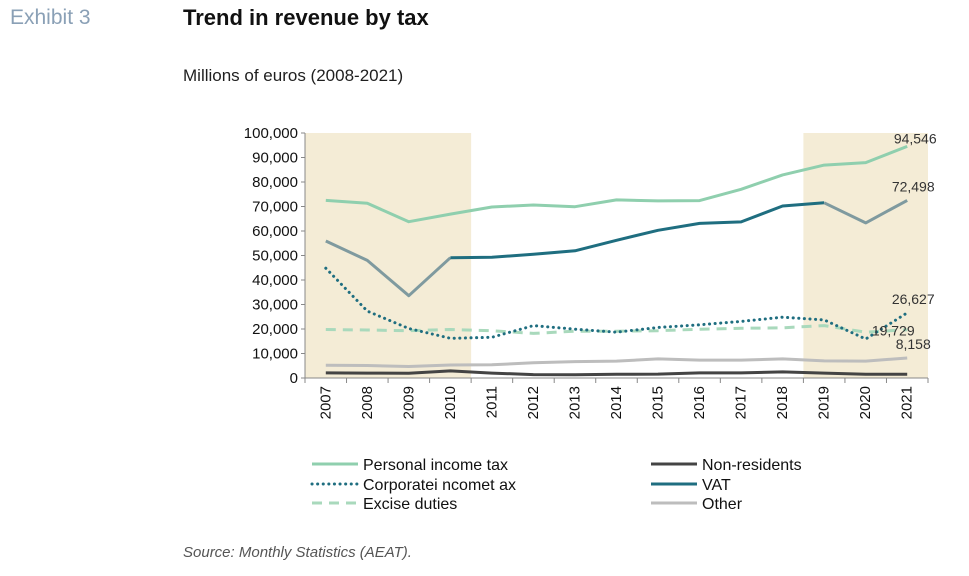 The height and width of the screenshot is (576, 969). What do you see at coordinates (782, 402) in the screenshot?
I see `x-tick-label: 2018` at bounding box center [782, 402].